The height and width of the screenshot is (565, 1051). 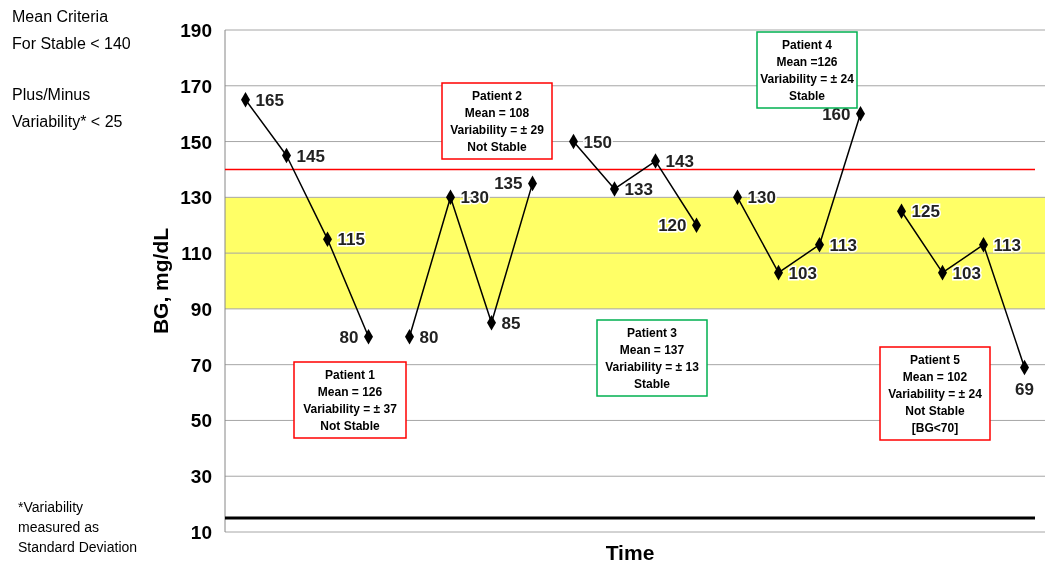 What do you see at coordinates (201, 477) in the screenshot?
I see `y-tick-label: 30` at bounding box center [201, 477].